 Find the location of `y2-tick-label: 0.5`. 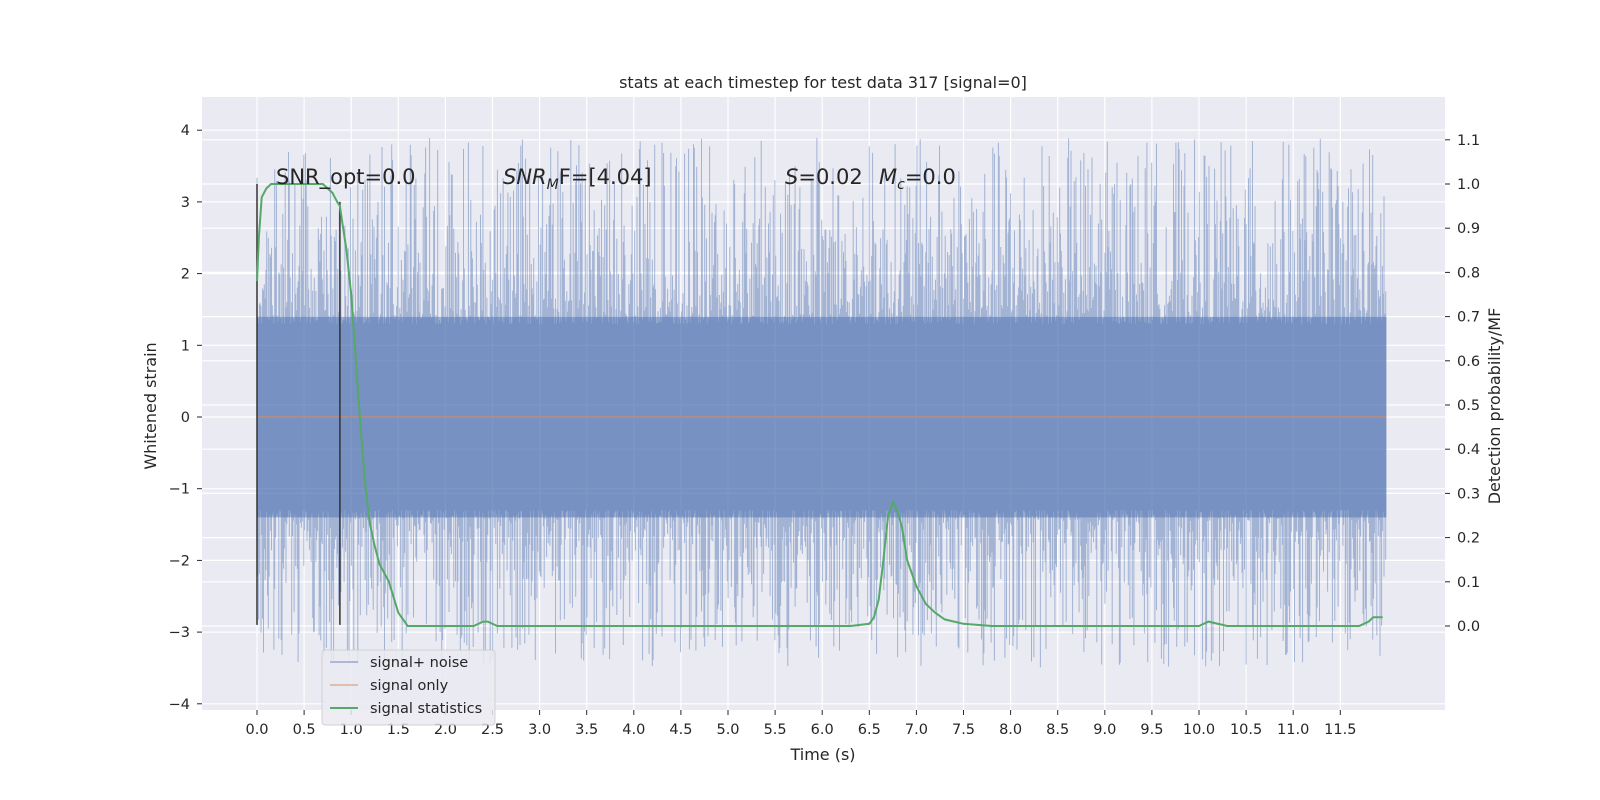

y2-tick-label: 0.5 is located at coordinates (1468, 406).